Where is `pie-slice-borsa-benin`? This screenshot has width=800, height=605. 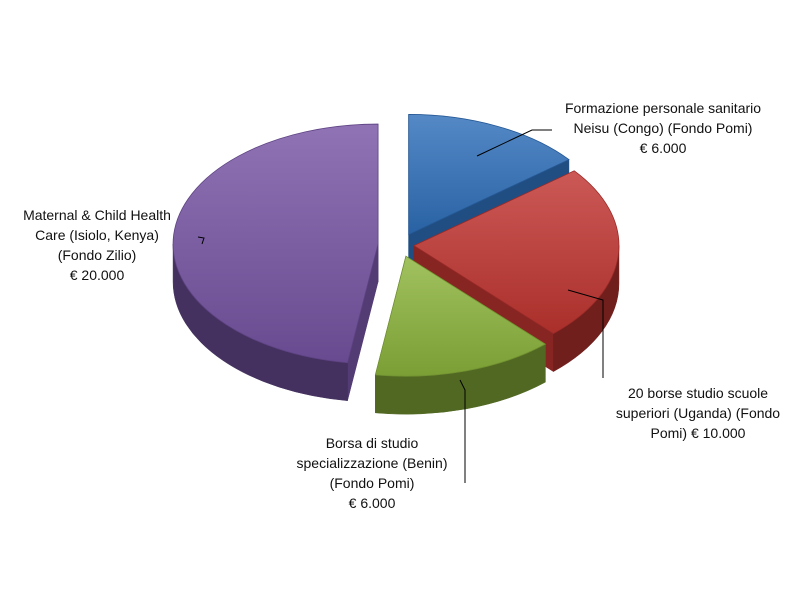 pie-slice-borsa-benin is located at coordinates (460, 335).